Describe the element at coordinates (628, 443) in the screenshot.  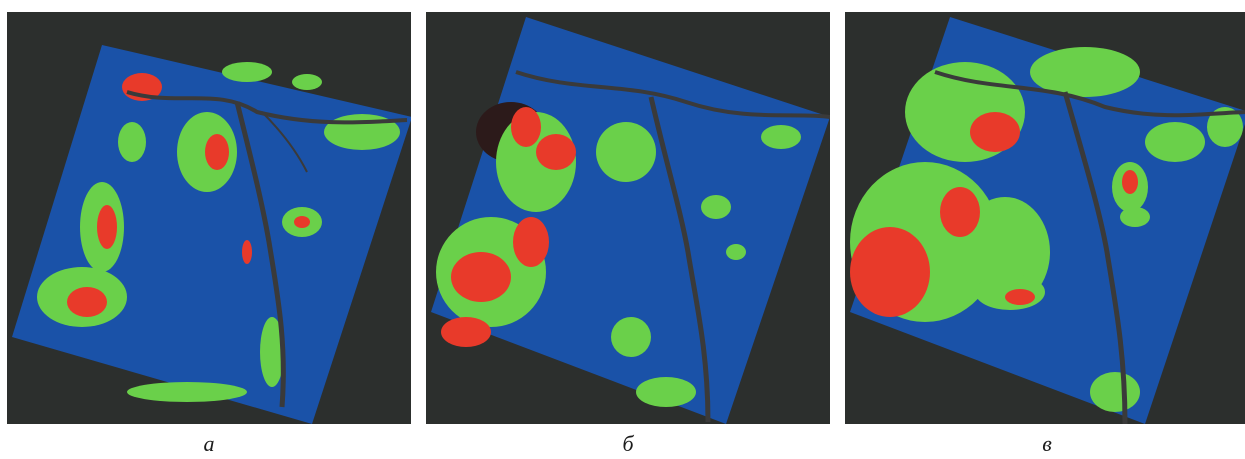
I see `panel-caption-b: б` at that location.